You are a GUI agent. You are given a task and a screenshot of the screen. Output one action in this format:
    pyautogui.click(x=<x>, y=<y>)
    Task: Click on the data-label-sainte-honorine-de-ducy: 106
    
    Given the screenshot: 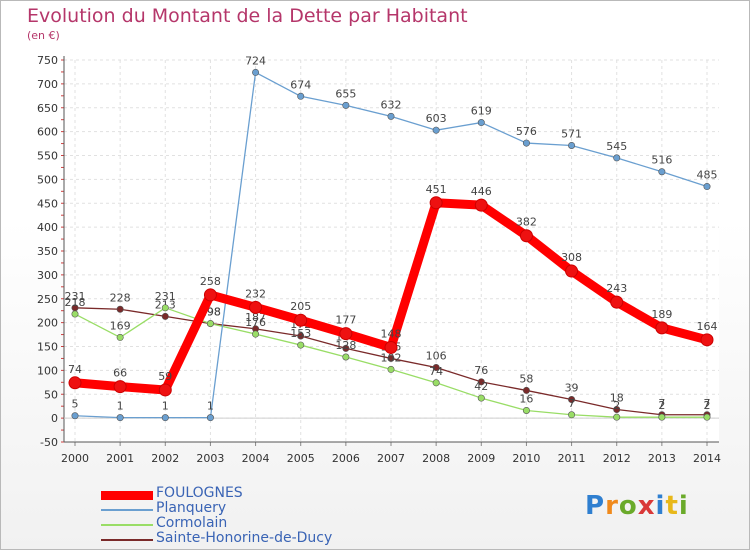 What is the action you would take?
    pyautogui.click(x=436, y=356)
    